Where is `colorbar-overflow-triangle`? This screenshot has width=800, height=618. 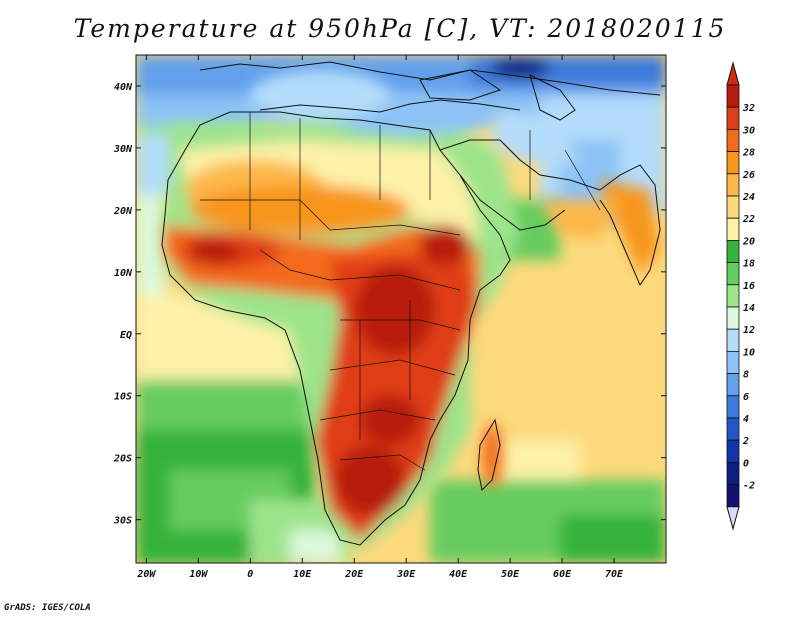
colorbar-overflow-triangle is located at coordinates (733, 73).